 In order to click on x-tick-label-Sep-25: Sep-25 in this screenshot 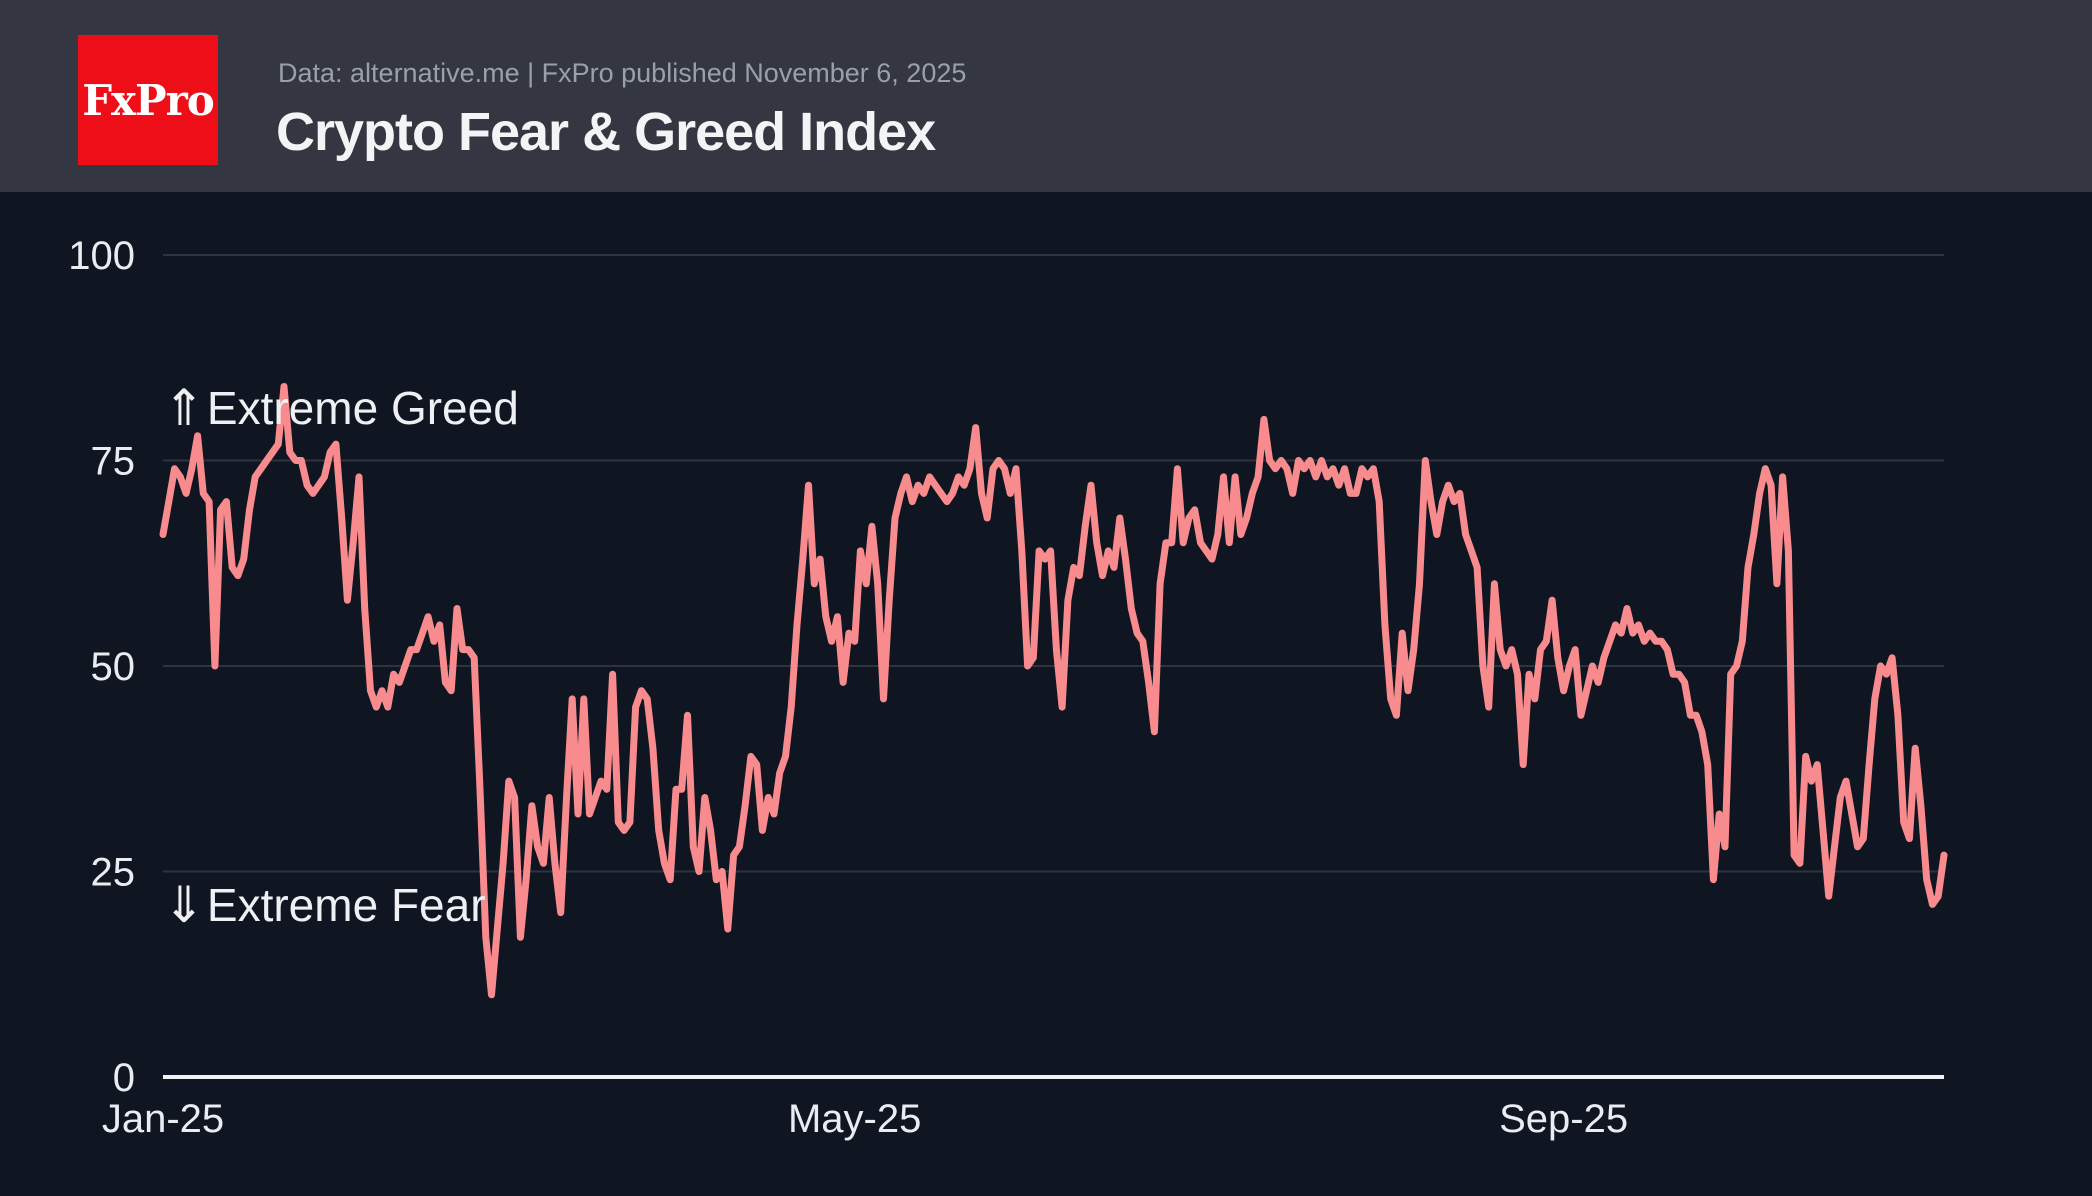, I will do `click(1563, 1119)`.